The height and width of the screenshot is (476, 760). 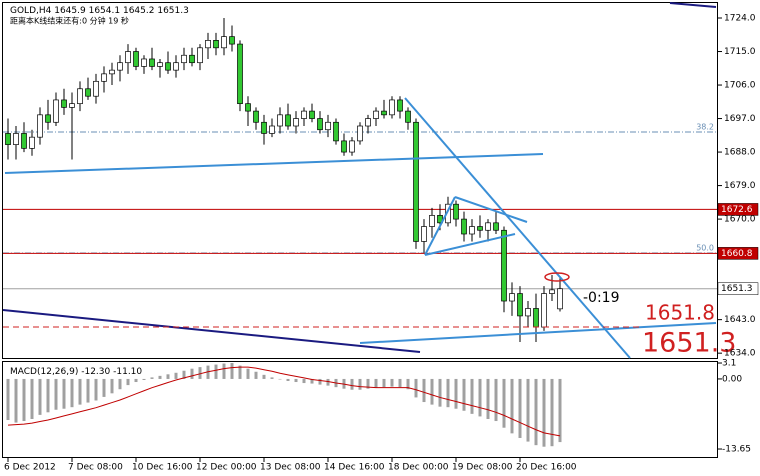 I want to click on y-tick-label: 1670.0, so click(x=740, y=220).